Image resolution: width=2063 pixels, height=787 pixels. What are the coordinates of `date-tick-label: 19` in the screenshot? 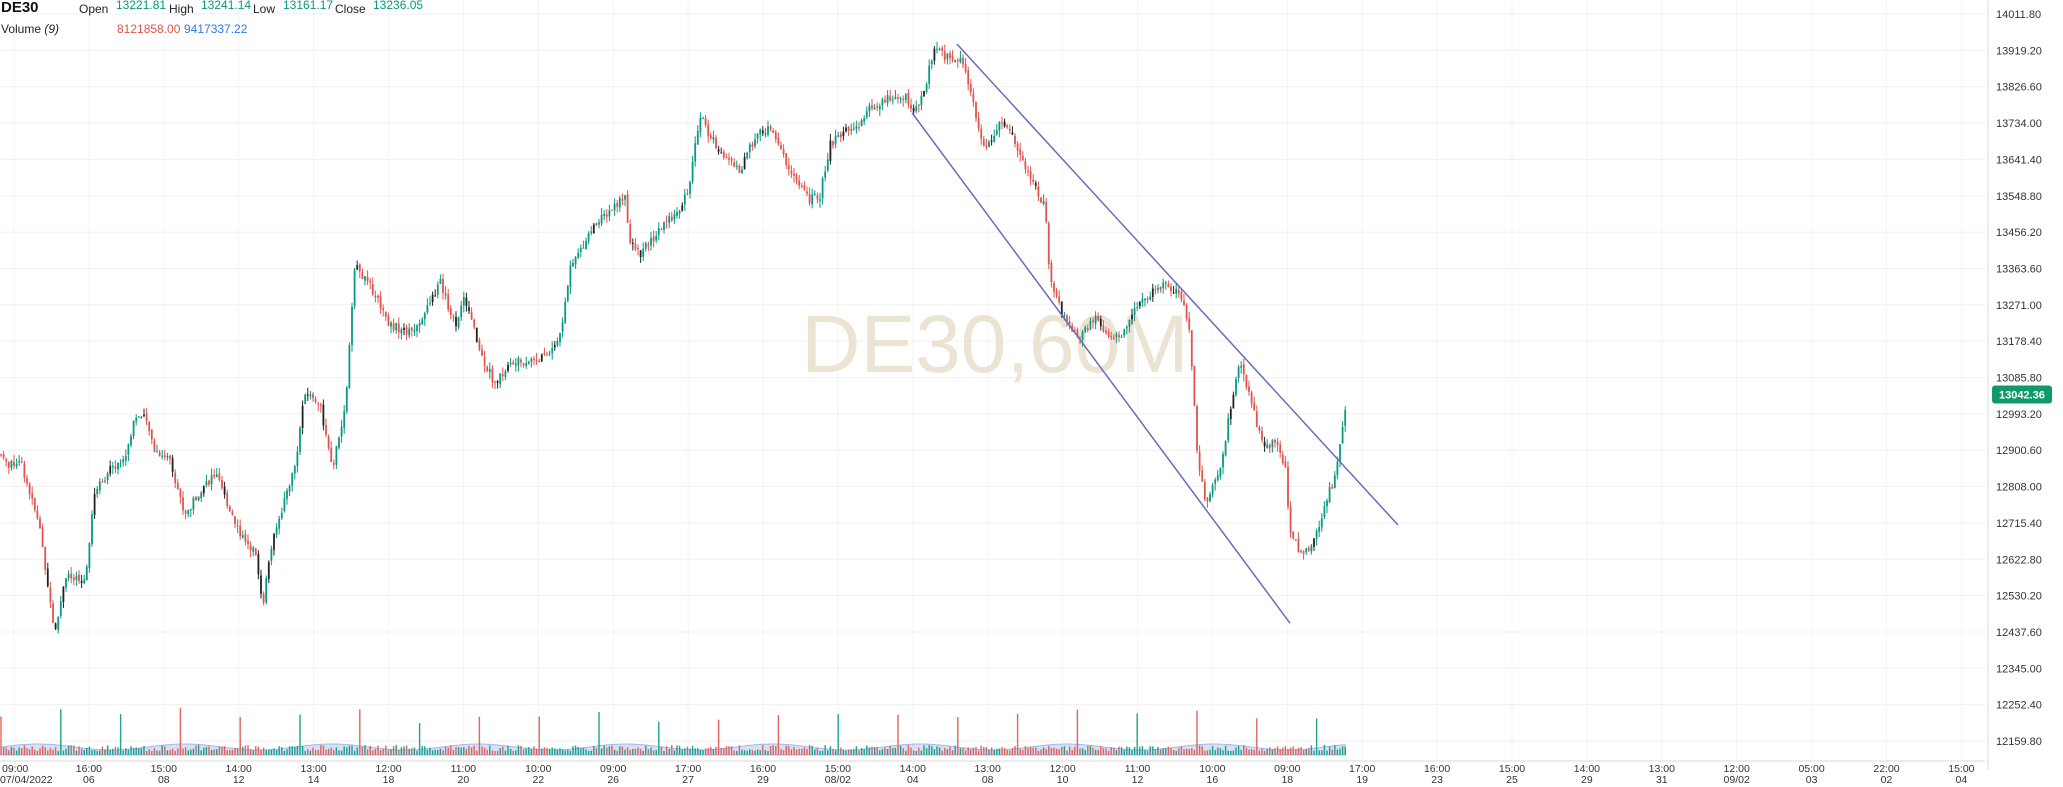 It's located at (1362, 780).